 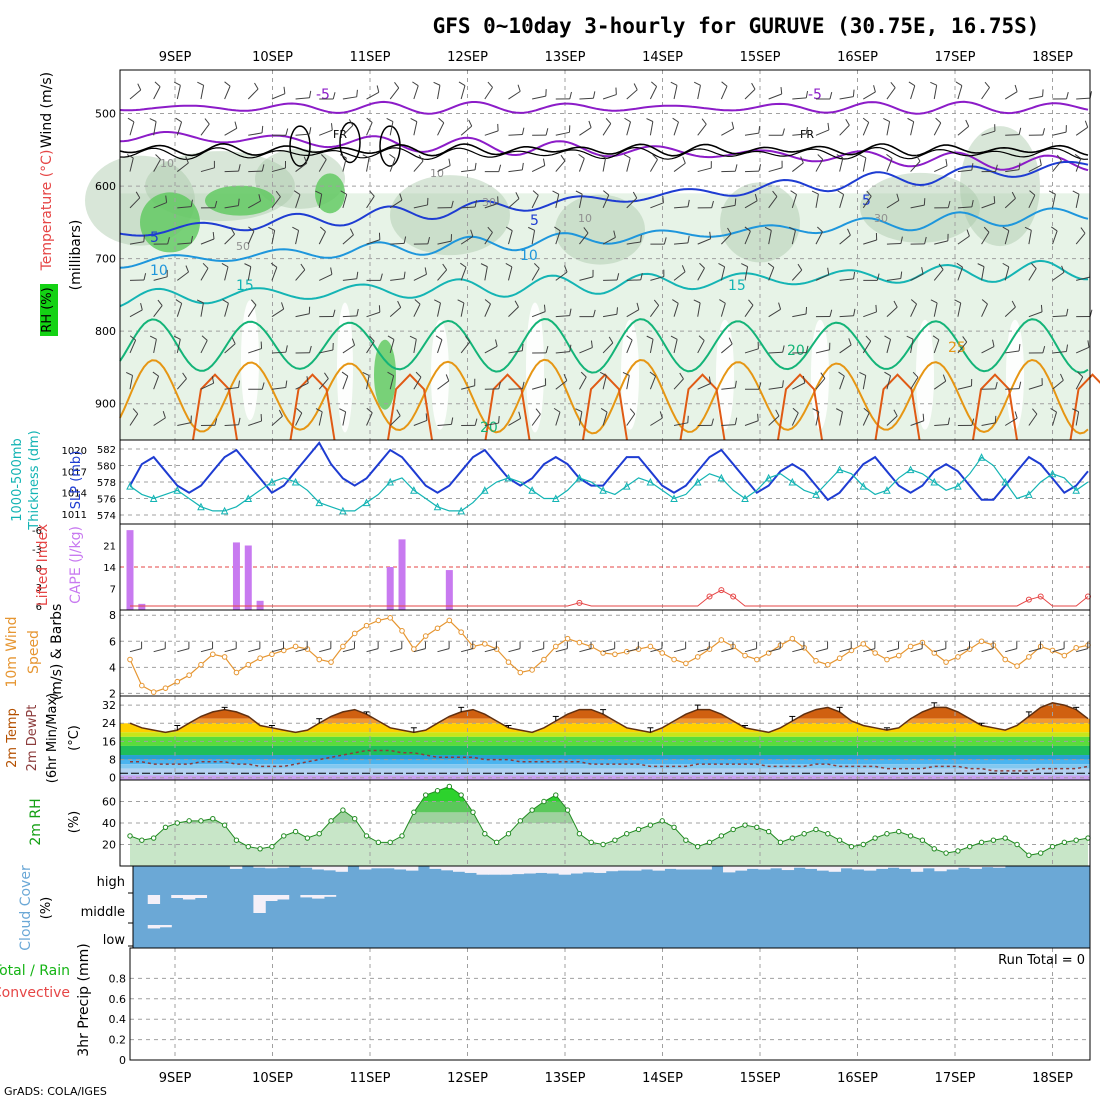 I want to click on rh2m-panel: 60 40 20, so click(x=596, y=823).